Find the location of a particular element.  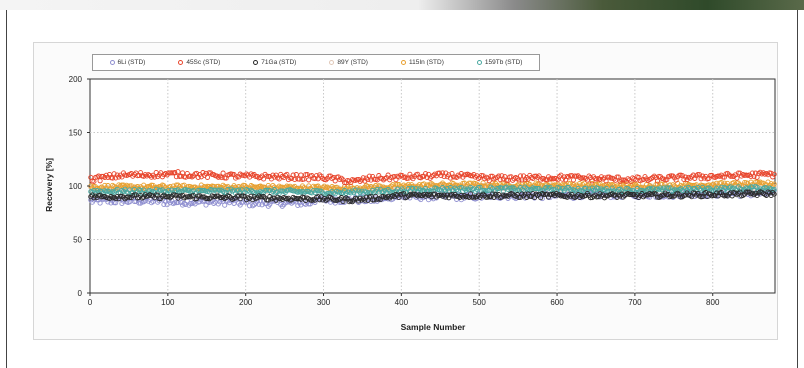

legend-item: 6Li (STD) is located at coordinates (127, 62).